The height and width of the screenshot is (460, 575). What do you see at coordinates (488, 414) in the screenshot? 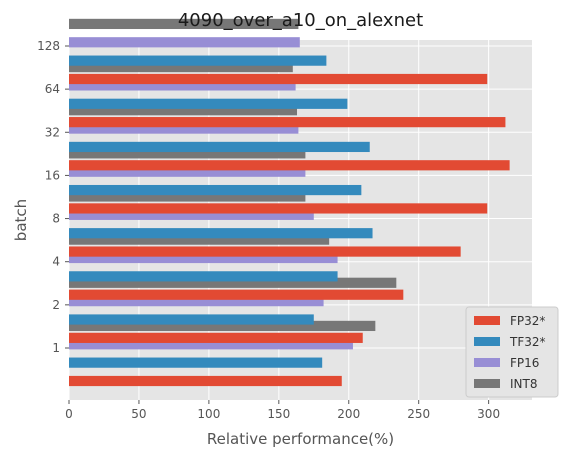
I see `x-tick-label: 300` at bounding box center [488, 414].